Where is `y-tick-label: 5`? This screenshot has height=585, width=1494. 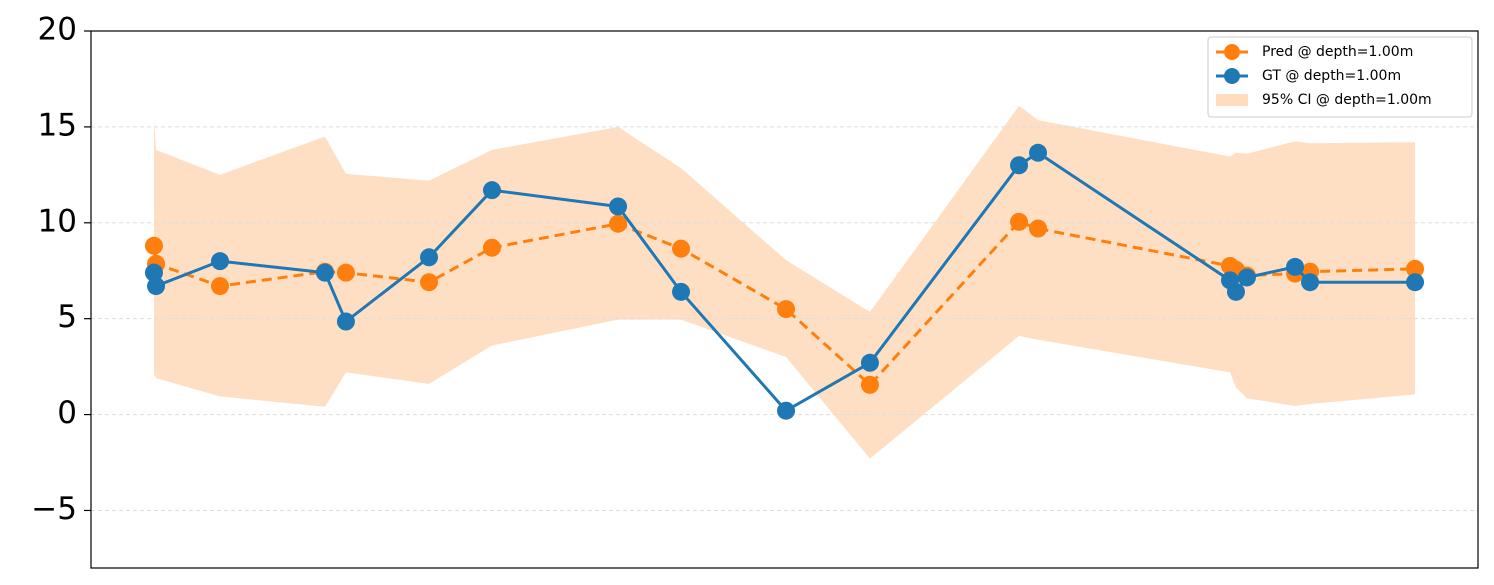 y-tick-label: 5 is located at coordinates (67, 317).